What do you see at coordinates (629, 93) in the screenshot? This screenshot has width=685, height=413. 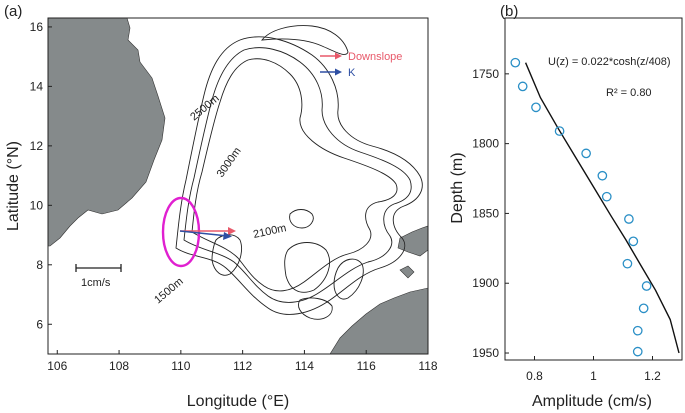 I see `fit-r-squared: R² = 0.80` at bounding box center [629, 93].